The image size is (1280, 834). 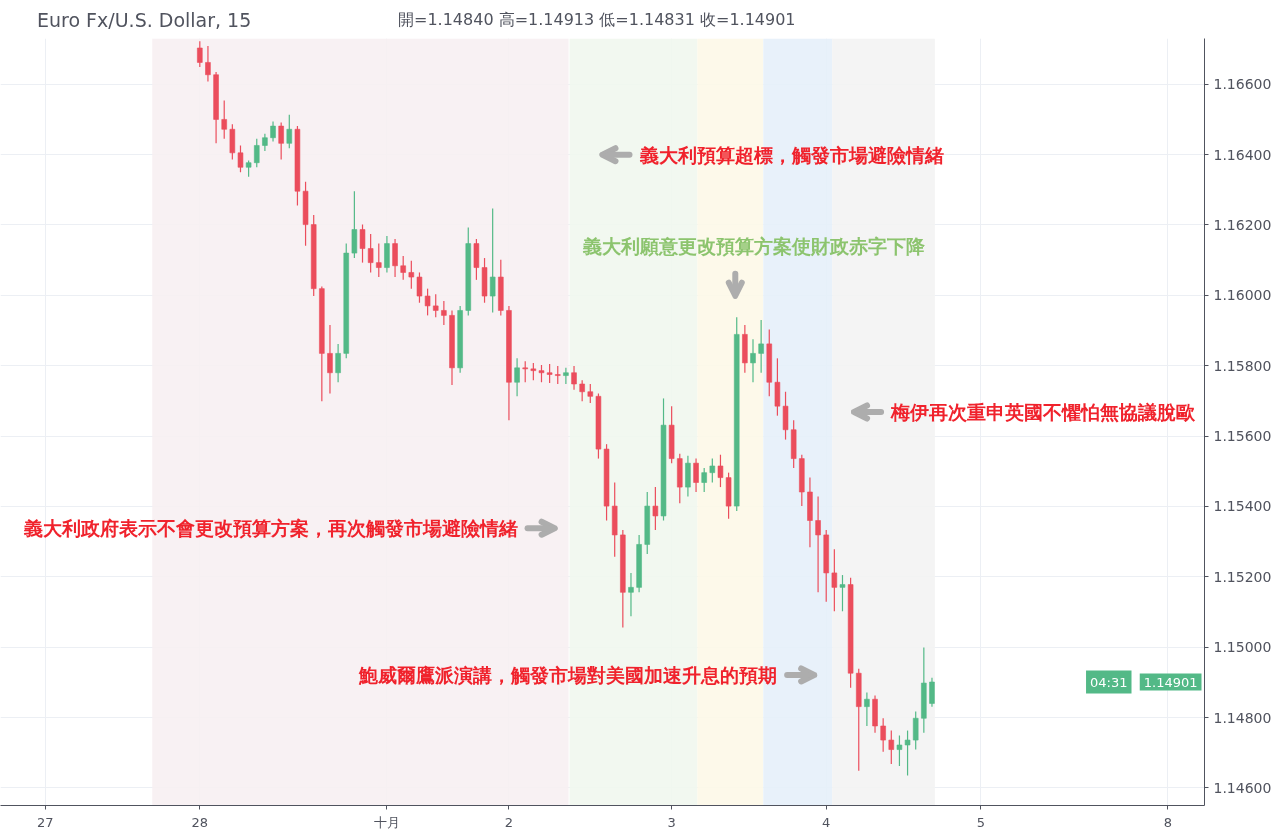 I want to click on annotation: 04:31, so click(x=1109, y=682).